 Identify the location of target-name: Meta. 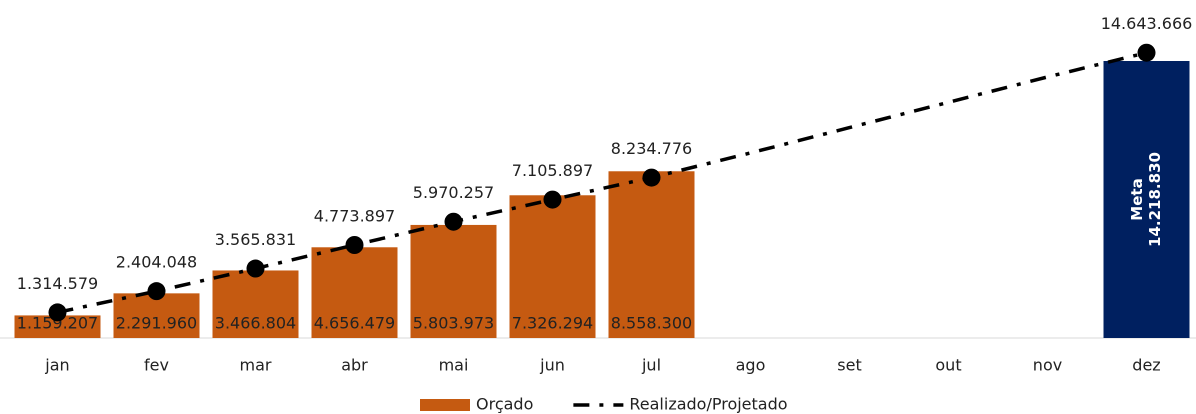
(1137, 199).